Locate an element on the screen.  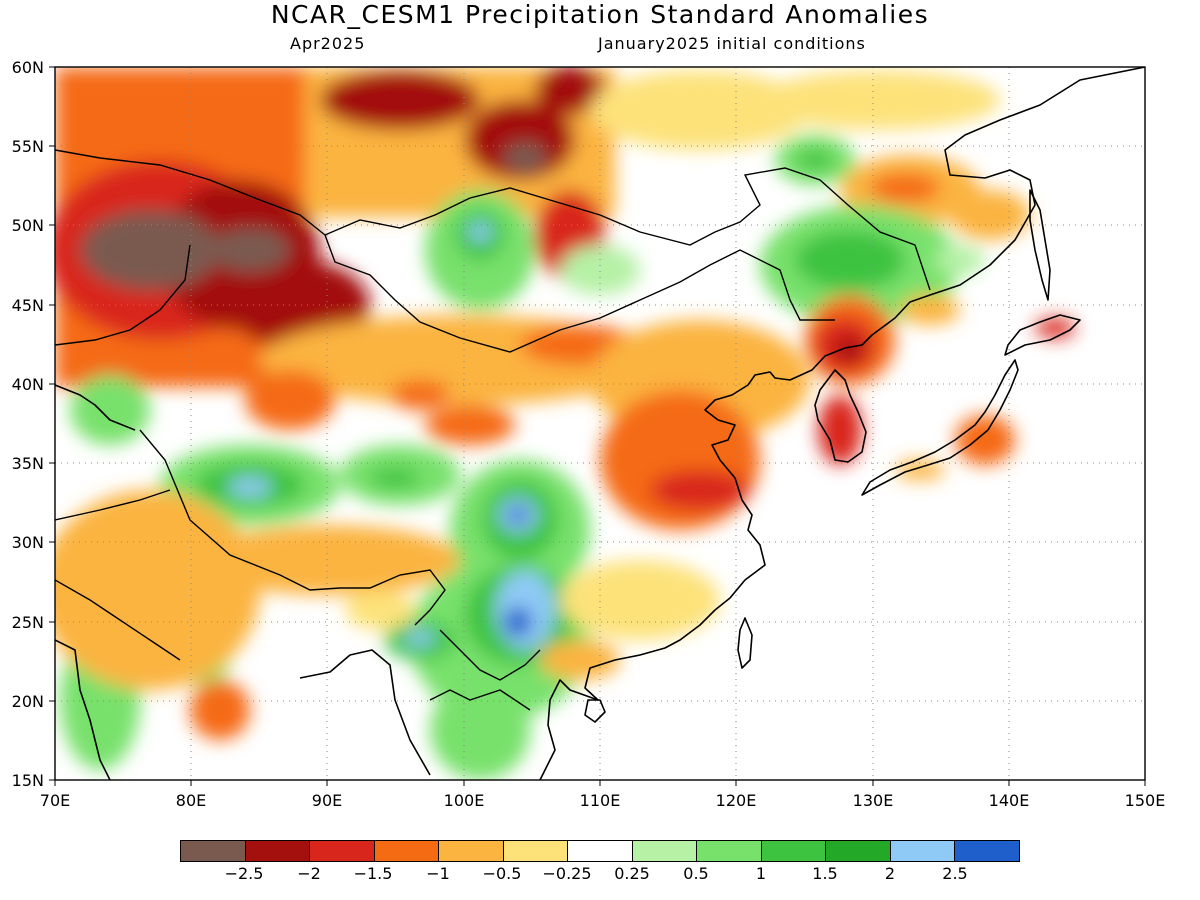
lat-label-15n: 15N is located at coordinates (28, 780).